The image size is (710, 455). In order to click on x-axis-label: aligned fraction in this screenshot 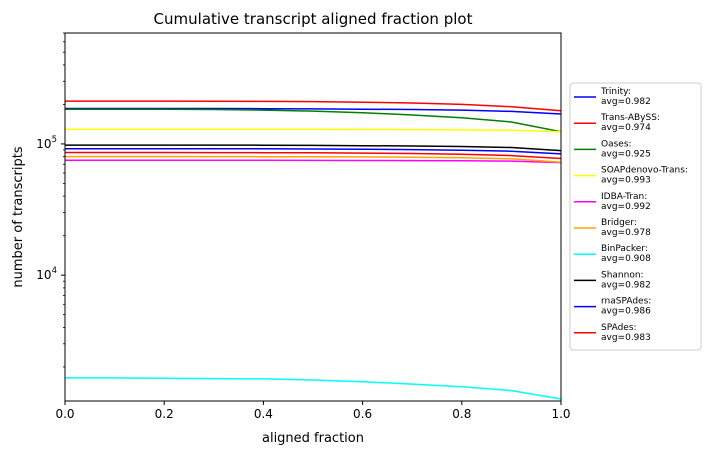, I will do `click(313, 438)`.